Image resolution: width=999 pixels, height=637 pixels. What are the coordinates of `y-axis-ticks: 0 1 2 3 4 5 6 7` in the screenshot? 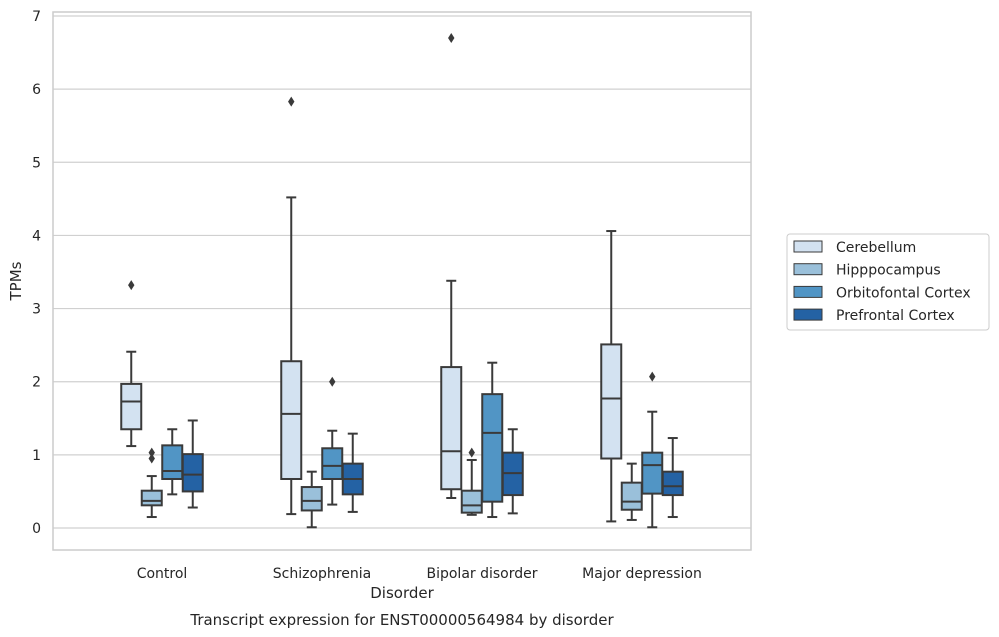 It's located at (36, 273).